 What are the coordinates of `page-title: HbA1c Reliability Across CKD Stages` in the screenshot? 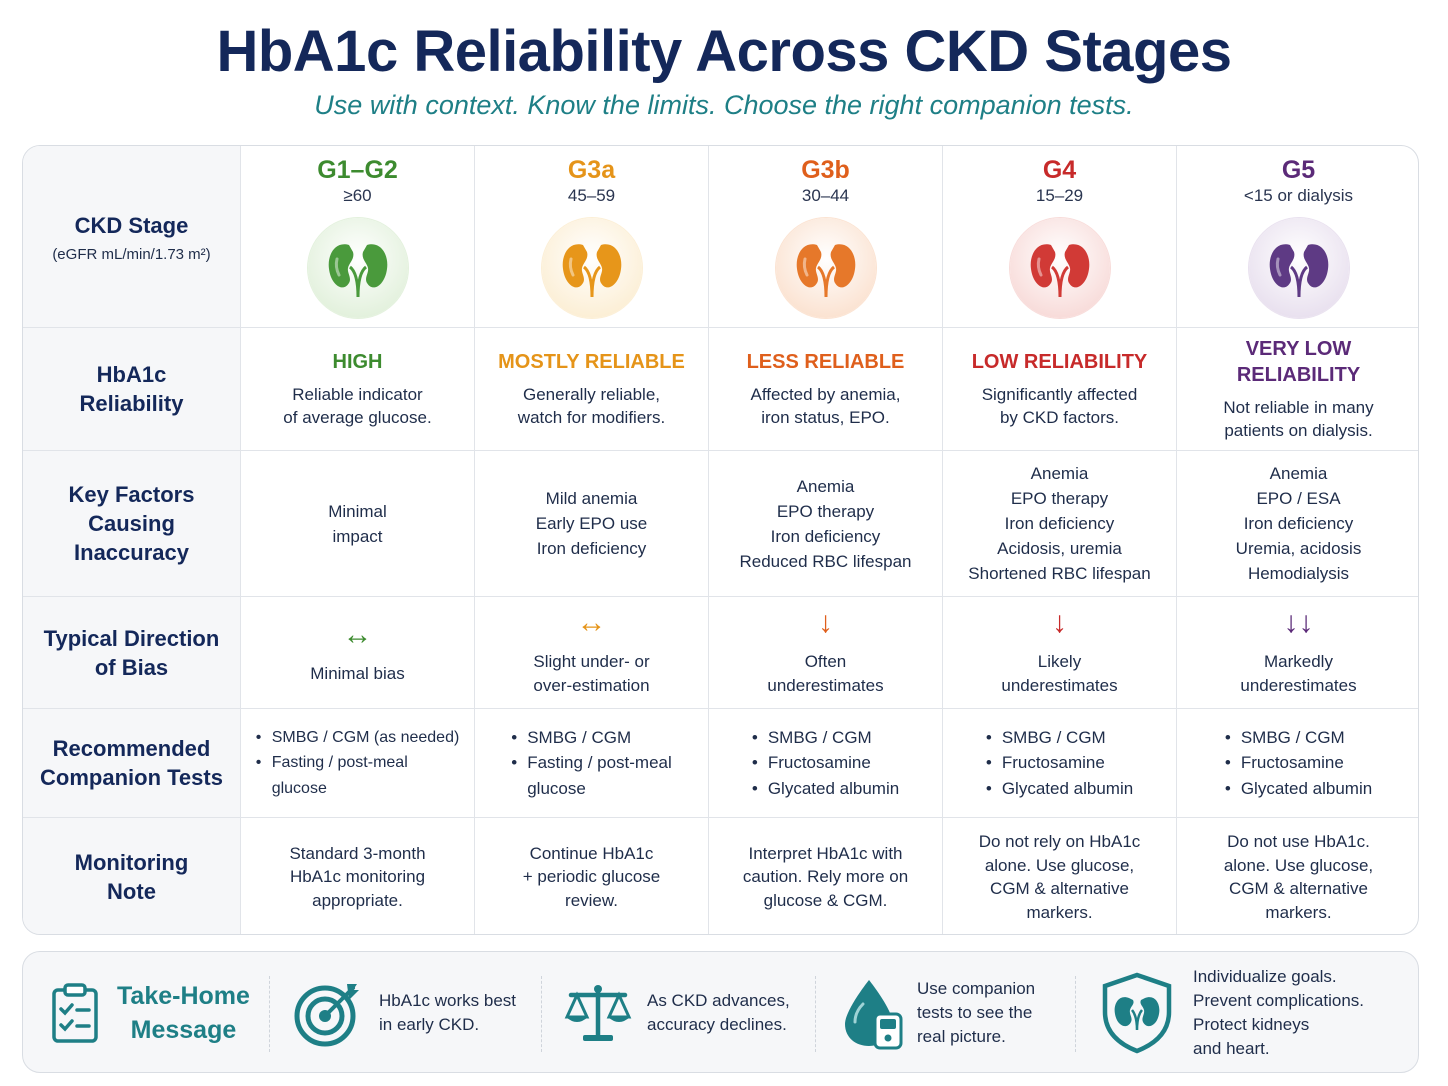 It's located at (724, 51).